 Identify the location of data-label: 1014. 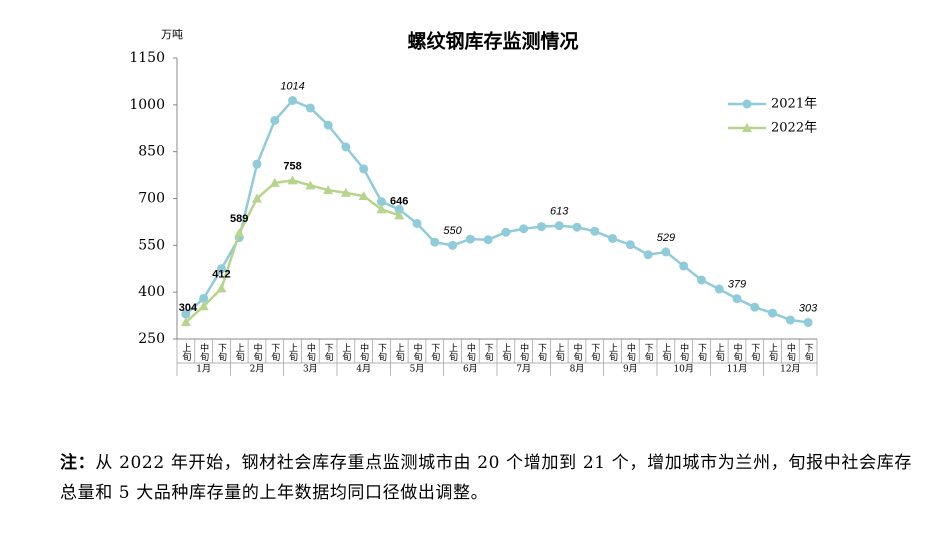
(292, 86).